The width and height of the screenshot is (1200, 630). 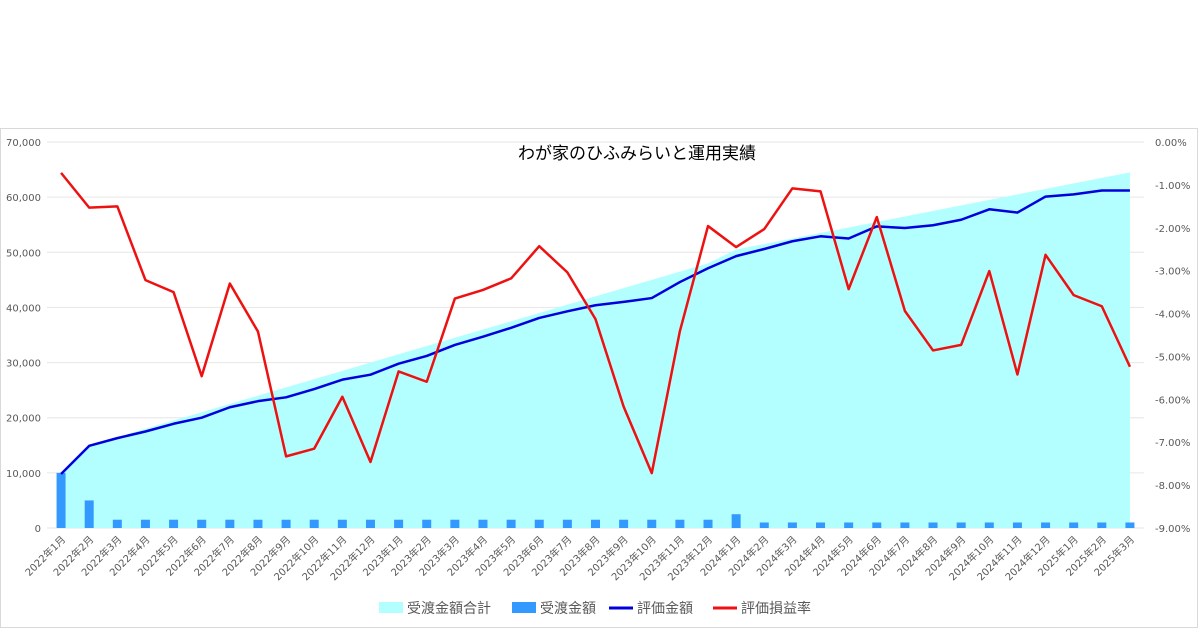 What do you see at coordinates (1172, 357) in the screenshot?
I see `right-axis-tick-label: -5.00%` at bounding box center [1172, 357].